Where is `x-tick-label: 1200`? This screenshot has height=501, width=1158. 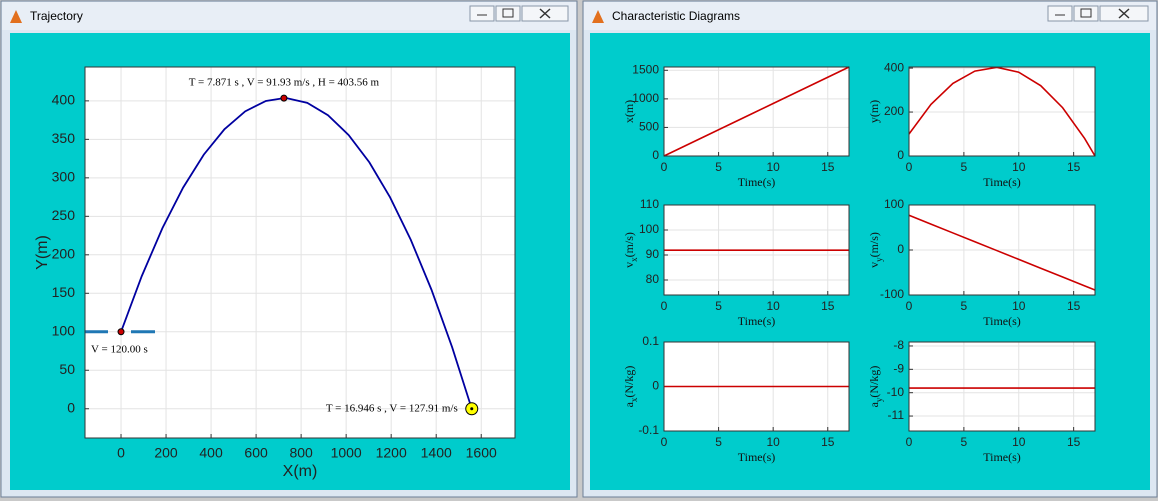
x-tick-label: 1200 is located at coordinates (391, 453).